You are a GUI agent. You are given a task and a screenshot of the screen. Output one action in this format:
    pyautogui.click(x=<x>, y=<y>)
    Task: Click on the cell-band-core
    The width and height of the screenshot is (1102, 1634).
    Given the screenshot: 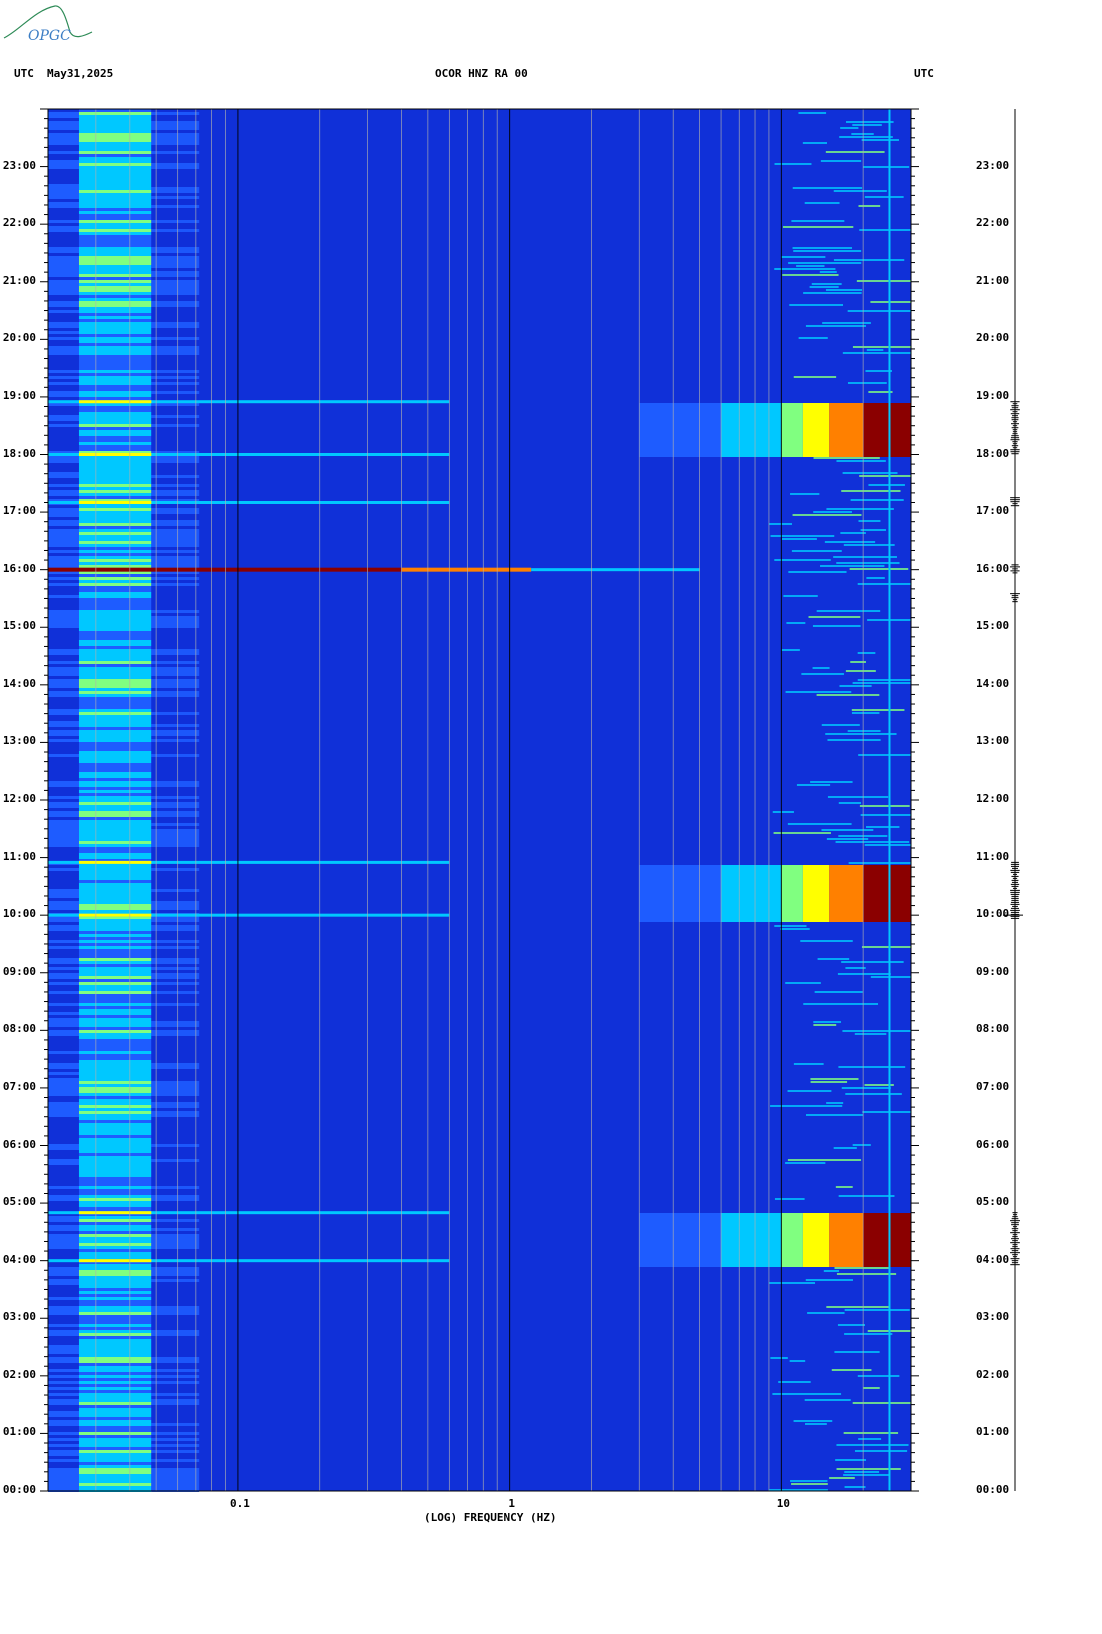 What is the action you would take?
    pyautogui.click(x=887, y=1253)
    